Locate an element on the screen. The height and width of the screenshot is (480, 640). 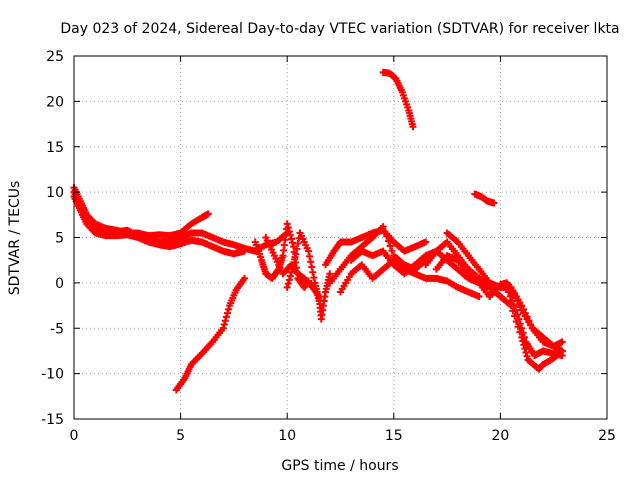
y-tick-label: -15 is located at coordinates (52, 420).